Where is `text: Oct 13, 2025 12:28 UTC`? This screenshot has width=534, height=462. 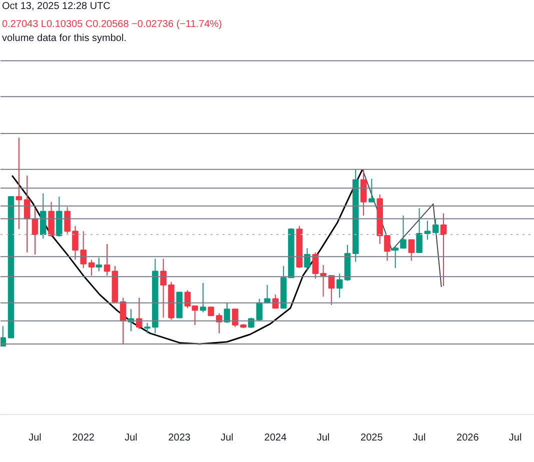 text: Oct 13, 2025 12:28 UTC is located at coordinates (56, 7).